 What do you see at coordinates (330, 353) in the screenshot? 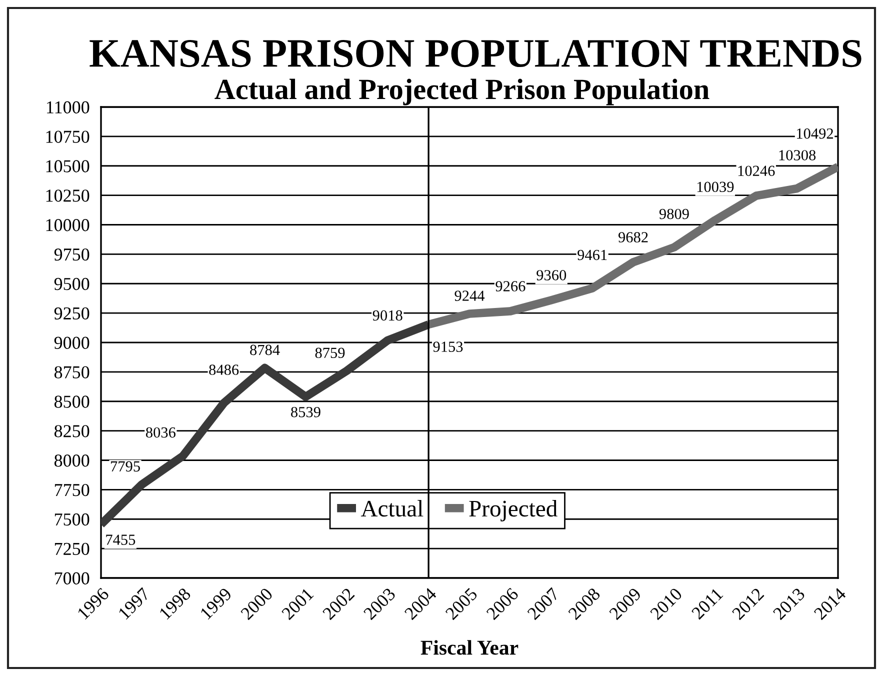
I see `data-label: 8759` at bounding box center [330, 353].